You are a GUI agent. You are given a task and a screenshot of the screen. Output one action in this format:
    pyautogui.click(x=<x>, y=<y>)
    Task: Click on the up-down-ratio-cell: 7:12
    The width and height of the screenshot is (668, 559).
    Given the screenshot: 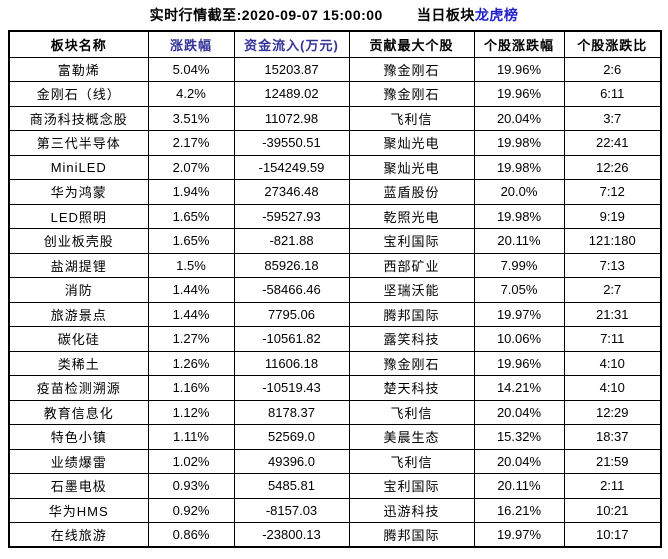 What is the action you would take?
    pyautogui.click(x=612, y=192)
    